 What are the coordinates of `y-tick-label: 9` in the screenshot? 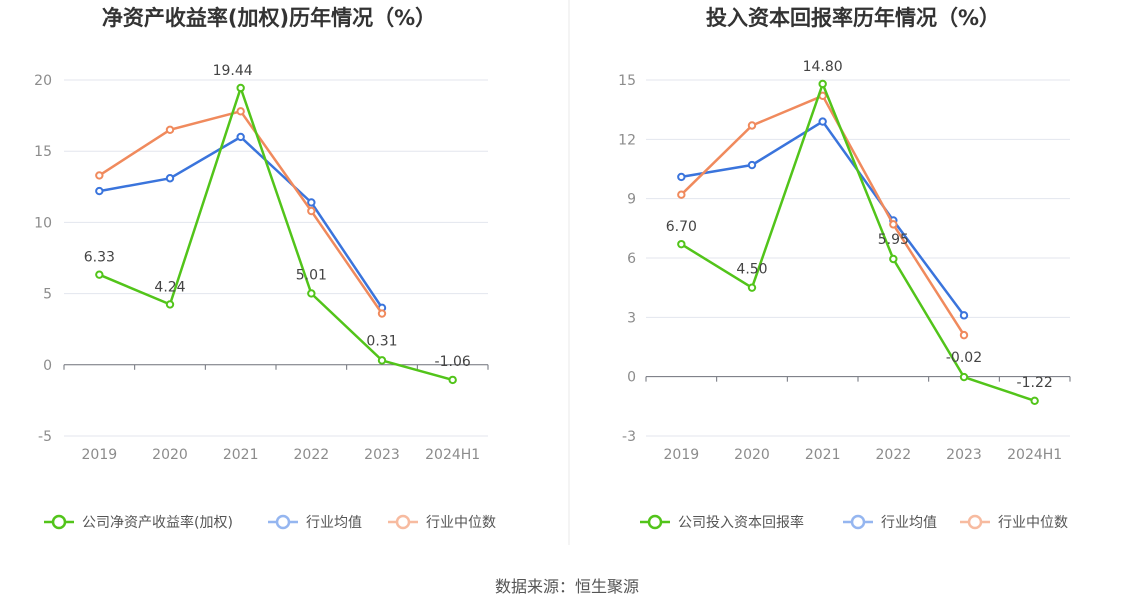 It's located at (631, 200).